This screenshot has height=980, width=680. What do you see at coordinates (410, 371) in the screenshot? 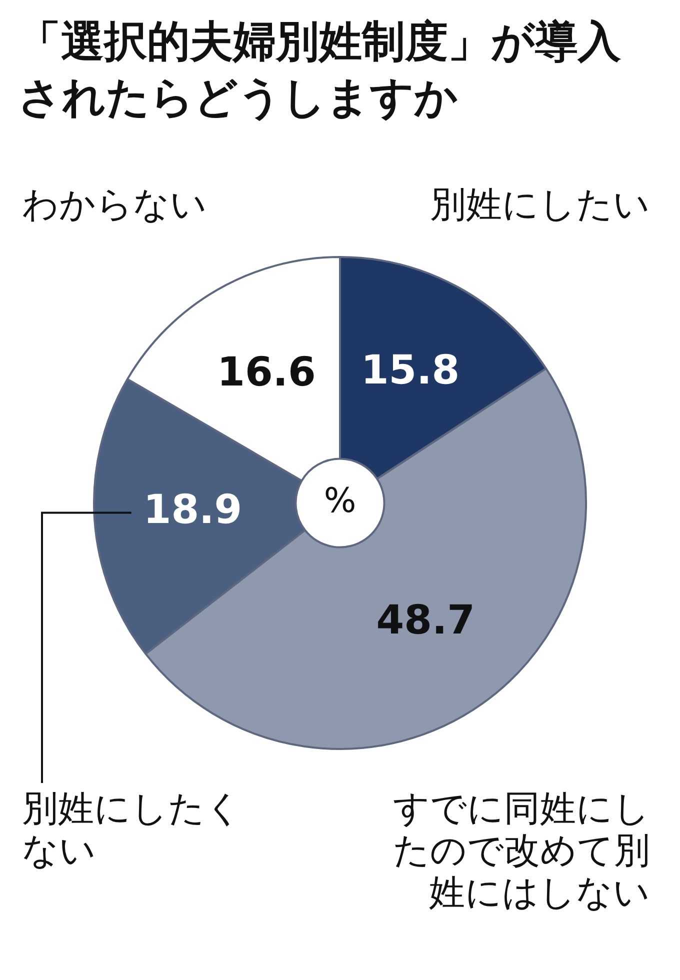
I see `data-label: 15.8` at bounding box center [410, 371].